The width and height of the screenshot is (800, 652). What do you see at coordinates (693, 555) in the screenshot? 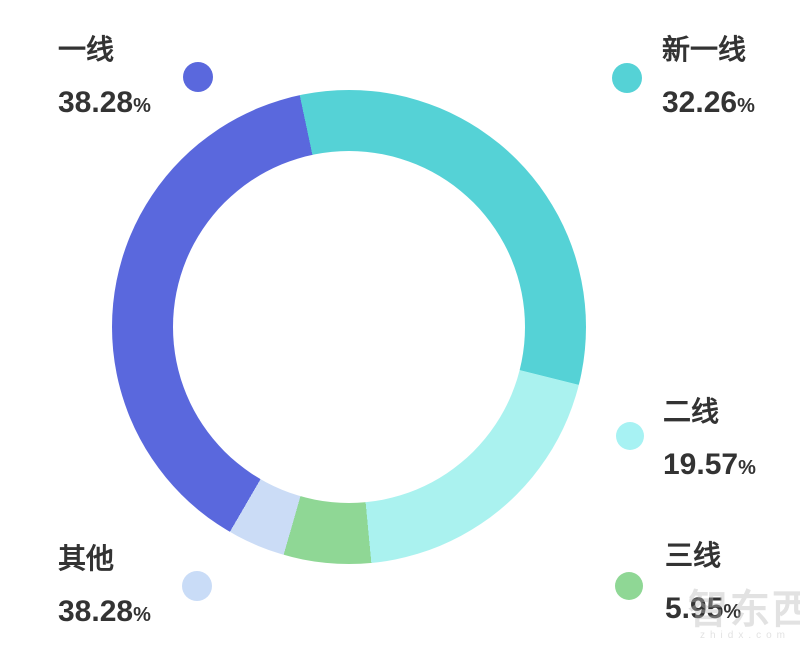
I see `legend-label: 三线` at bounding box center [693, 555].